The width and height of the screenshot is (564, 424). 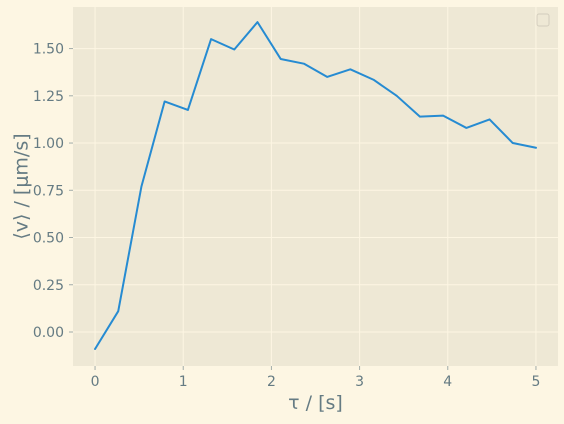 What do you see at coordinates (271, 382) in the screenshot?
I see `x-tick-label-2: 2` at bounding box center [271, 382].